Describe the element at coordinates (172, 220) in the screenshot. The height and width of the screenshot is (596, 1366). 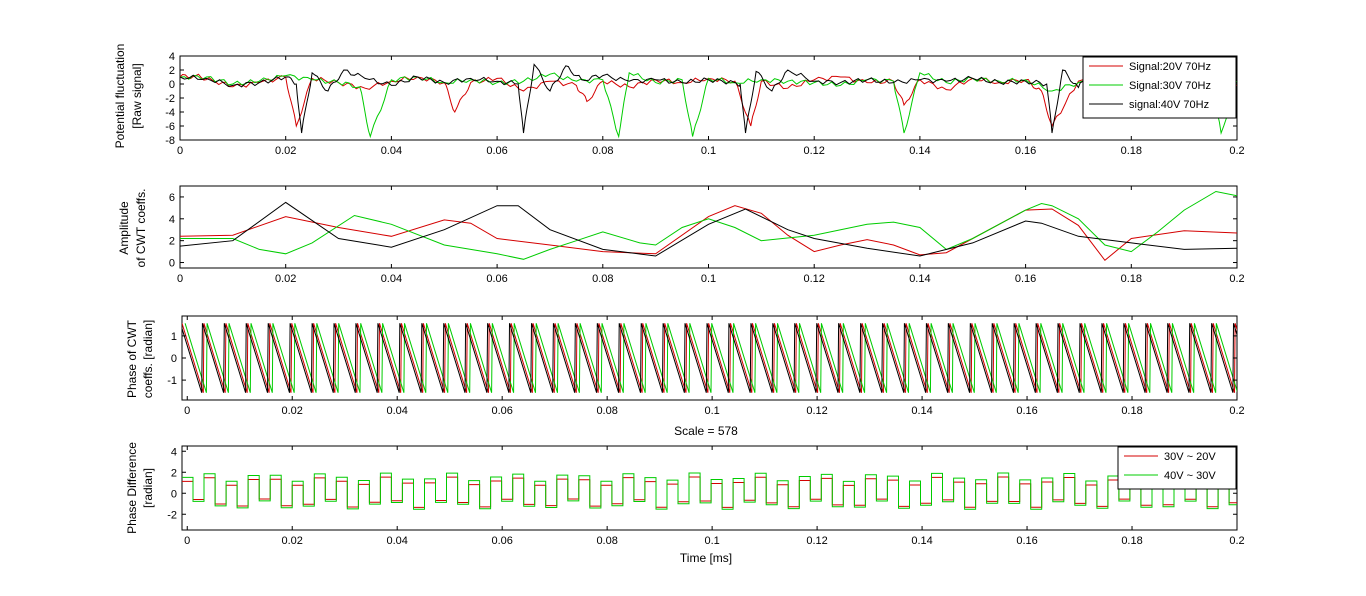
I see `cwt-amplitude-ytick-label: 4` at that location.